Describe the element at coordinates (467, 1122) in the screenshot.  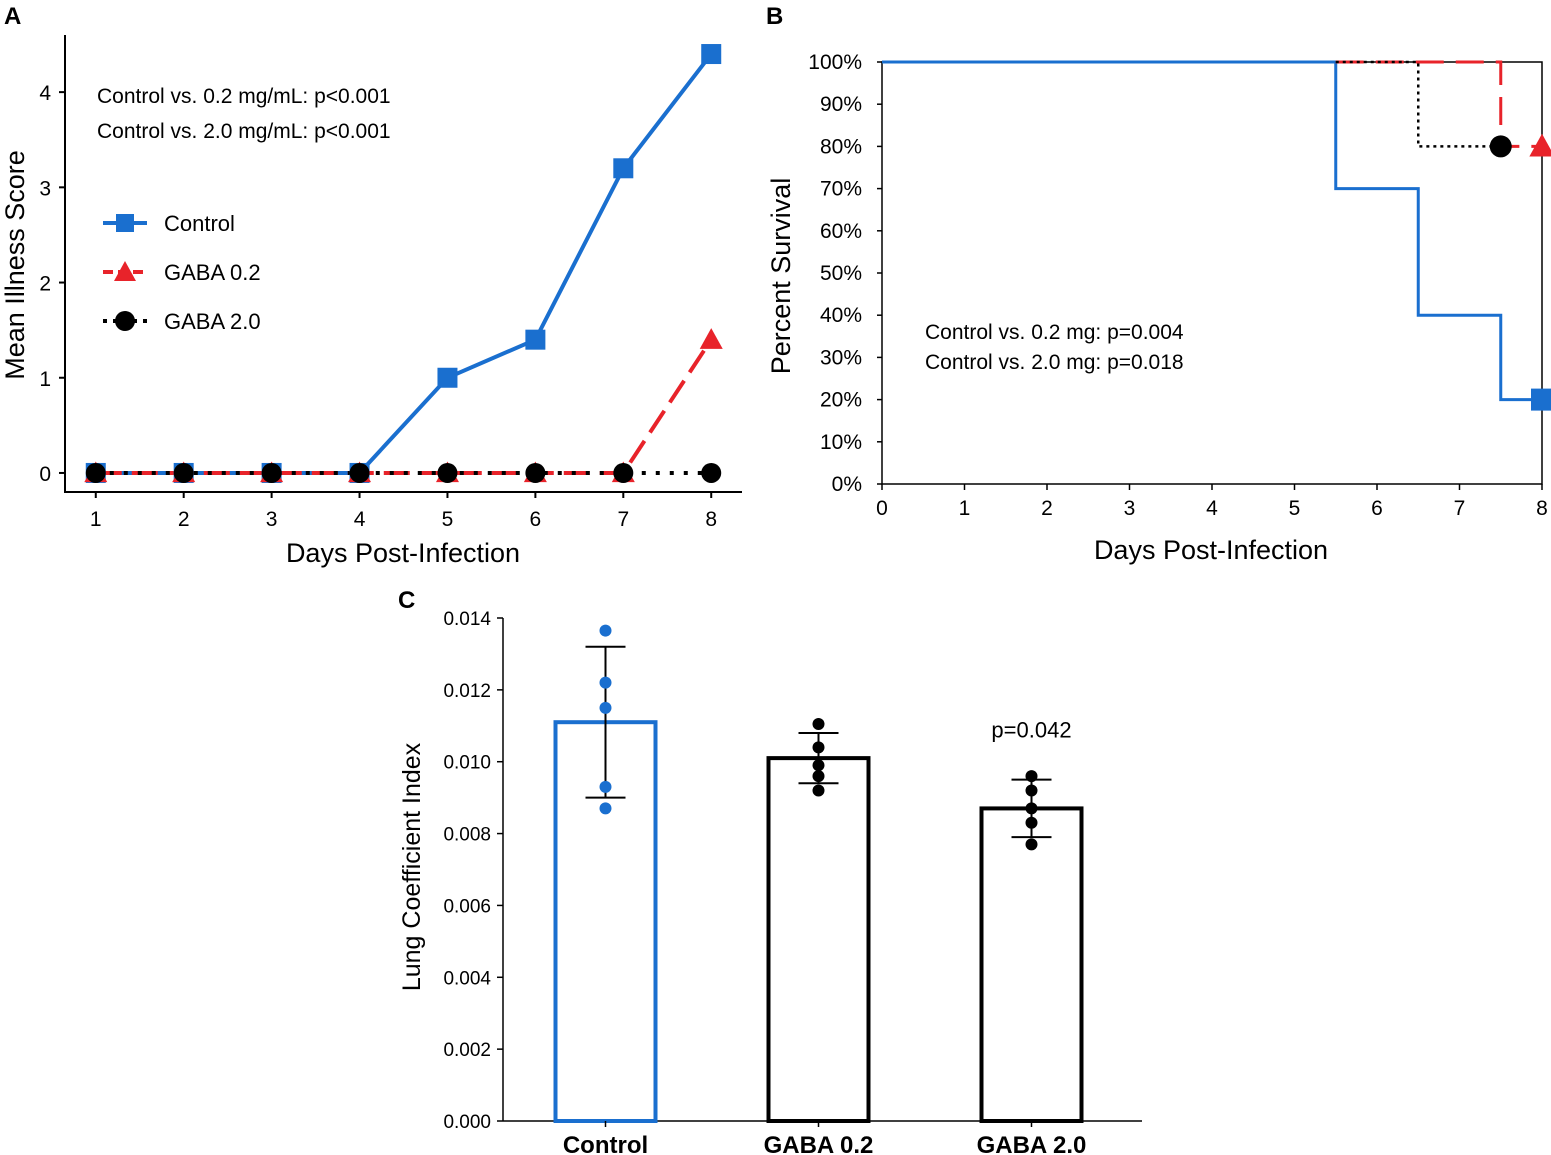
I see `panel-c-y-tick-label: 0.000` at that location.